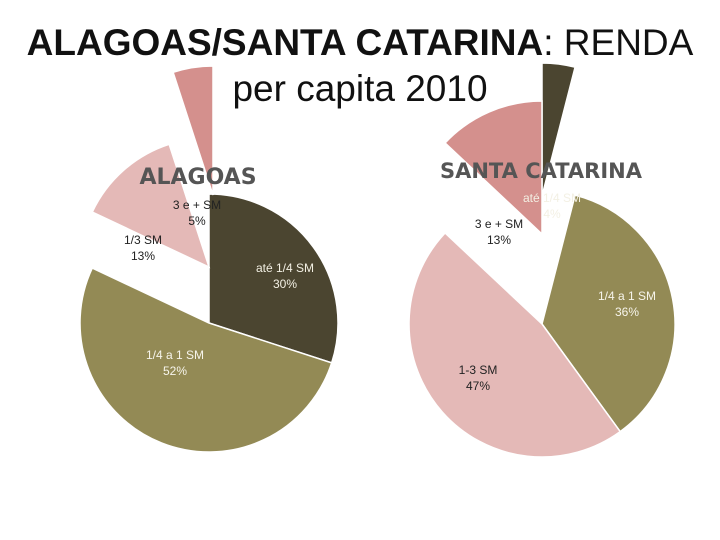 This screenshot has height=540, width=720. I want to click on chart-title-santa-catarina: SANTA CATARINA, so click(541, 171).